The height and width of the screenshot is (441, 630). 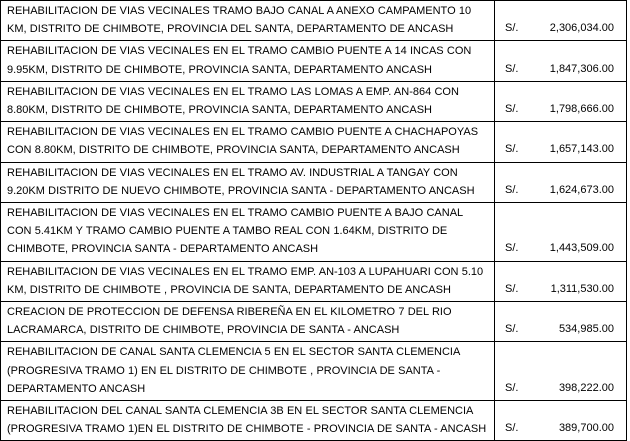 What do you see at coordinates (581, 68) in the screenshot?
I see `amount-value: 1,847,306.00` at bounding box center [581, 68].